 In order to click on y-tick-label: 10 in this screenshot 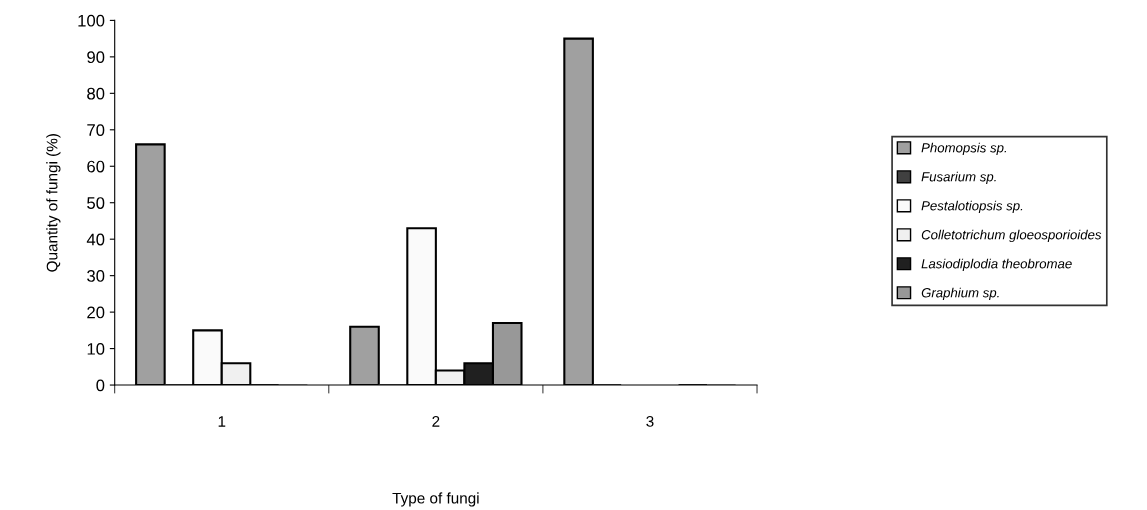, I will do `click(96, 348)`.